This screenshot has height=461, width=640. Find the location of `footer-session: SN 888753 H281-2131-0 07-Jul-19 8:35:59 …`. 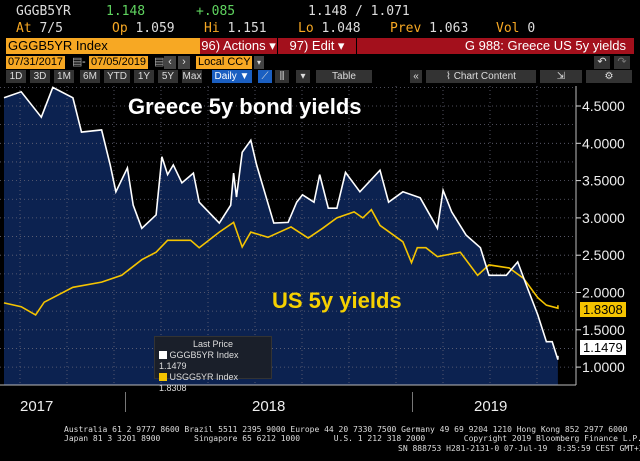

footer-session: SN 888753 H281-2131-0 07-Jul-19 8:35:59 … is located at coordinates (519, 448).